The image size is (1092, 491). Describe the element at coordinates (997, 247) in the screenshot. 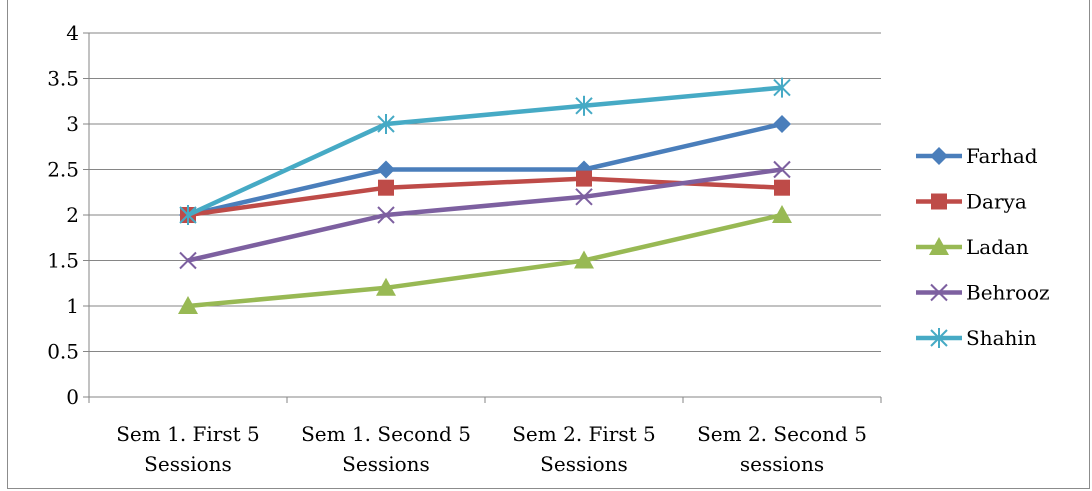

I see `legend-label-ladan: Ladan` at that location.